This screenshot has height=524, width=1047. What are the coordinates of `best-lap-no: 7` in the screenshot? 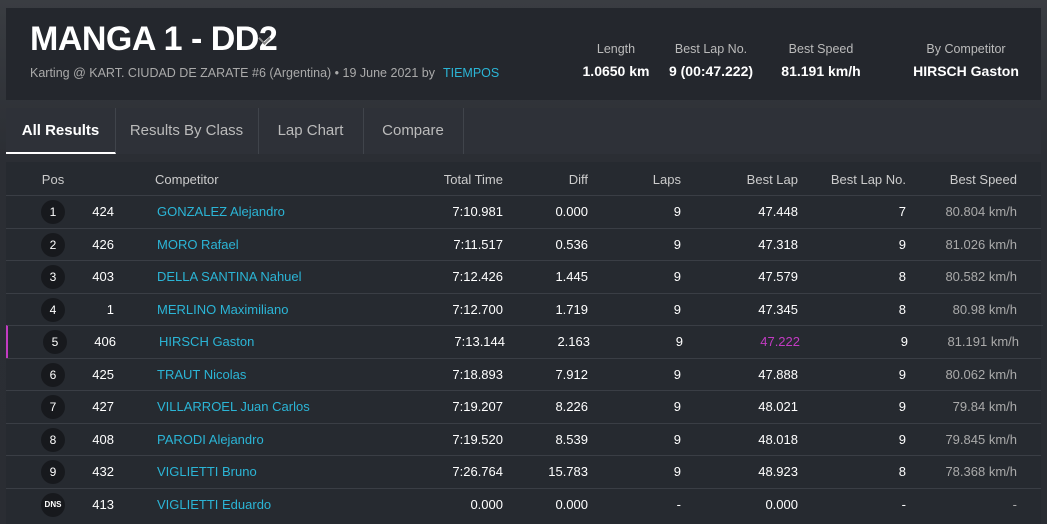 It's located at (902, 211).